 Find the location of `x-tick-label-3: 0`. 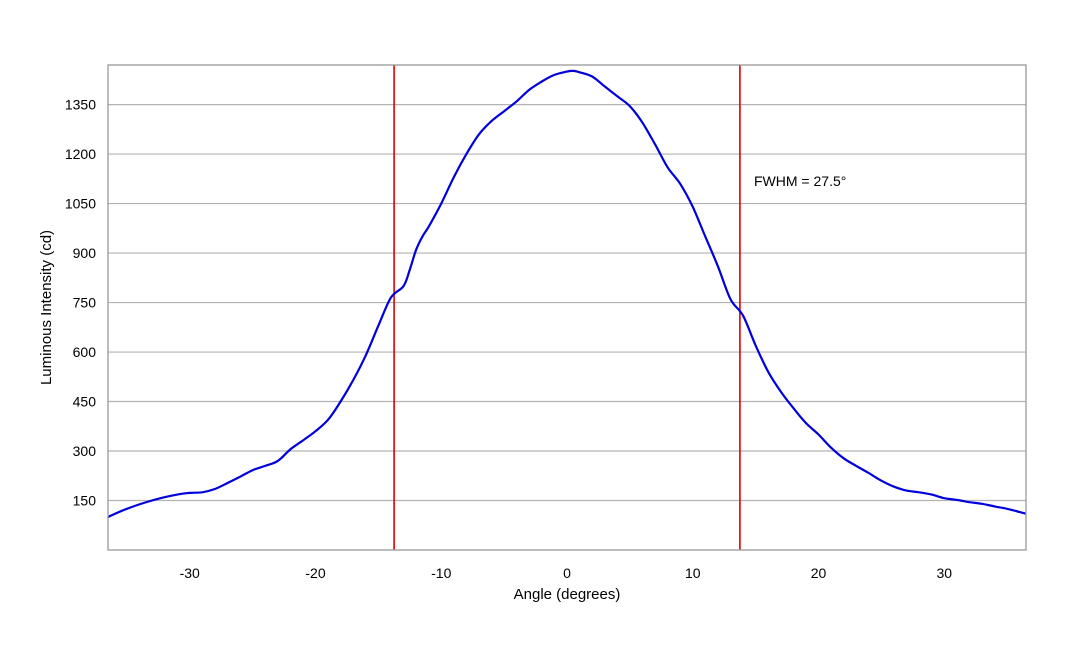

x-tick-label-3: 0 is located at coordinates (567, 573).